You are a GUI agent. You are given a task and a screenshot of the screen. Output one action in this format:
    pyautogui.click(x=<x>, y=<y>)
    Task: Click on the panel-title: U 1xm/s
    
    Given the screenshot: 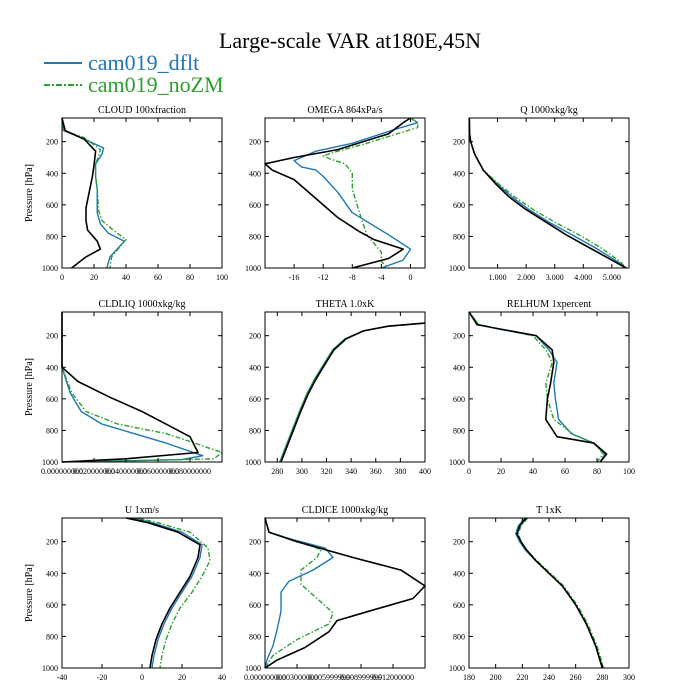 What is the action you would take?
    pyautogui.click(x=142, y=510)
    